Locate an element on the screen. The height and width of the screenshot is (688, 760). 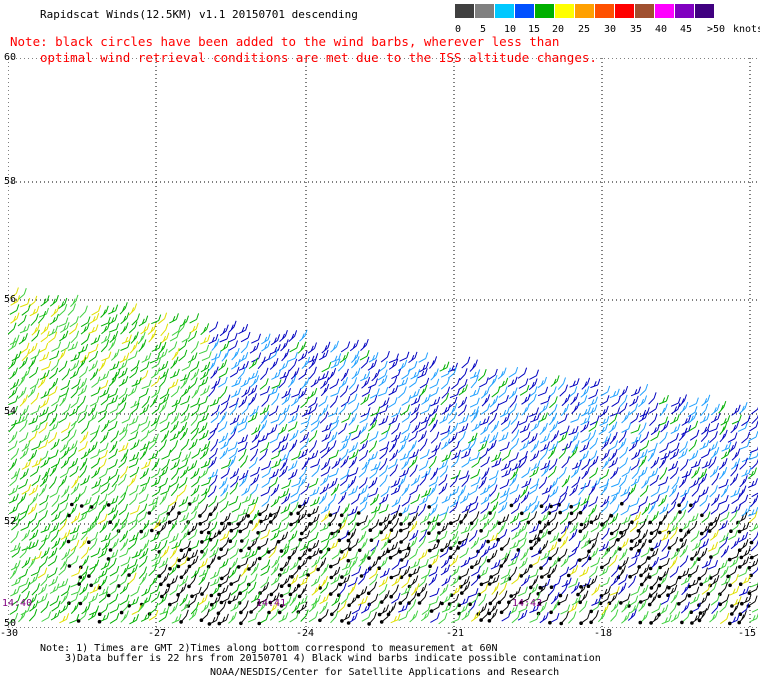
legend-unit-label: knots is located at coordinates (746, 29).